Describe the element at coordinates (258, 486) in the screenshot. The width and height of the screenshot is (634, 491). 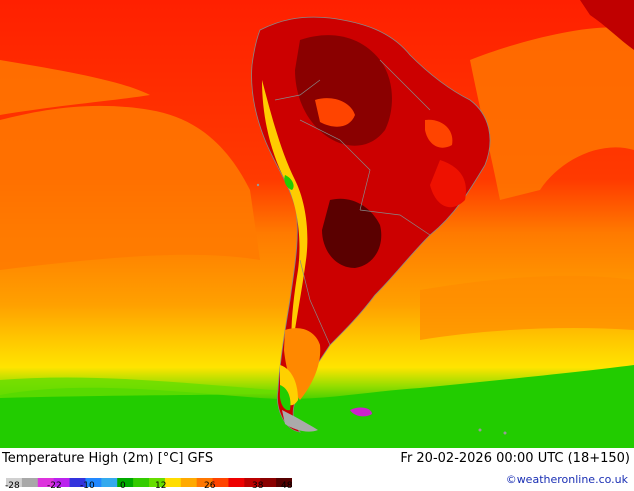
I see `colorbar-tick: 38` at that location.